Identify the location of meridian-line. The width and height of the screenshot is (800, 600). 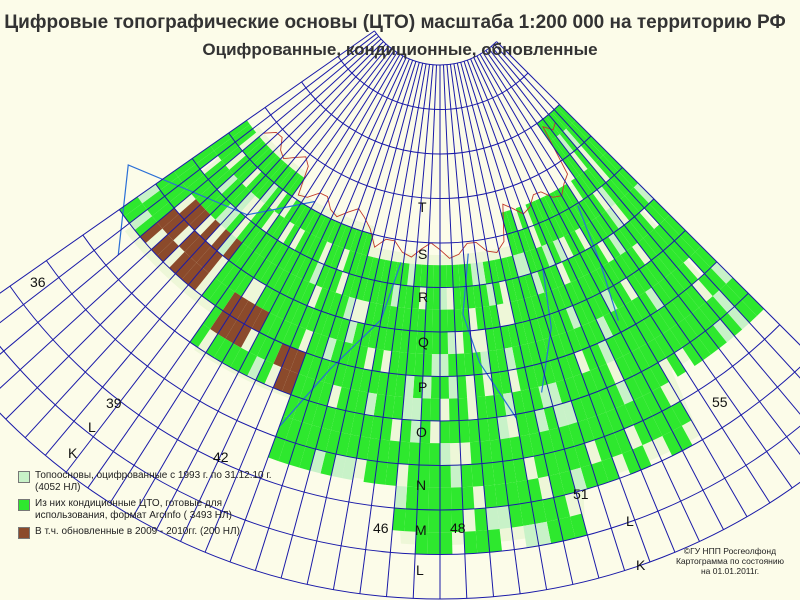
(515, 323).